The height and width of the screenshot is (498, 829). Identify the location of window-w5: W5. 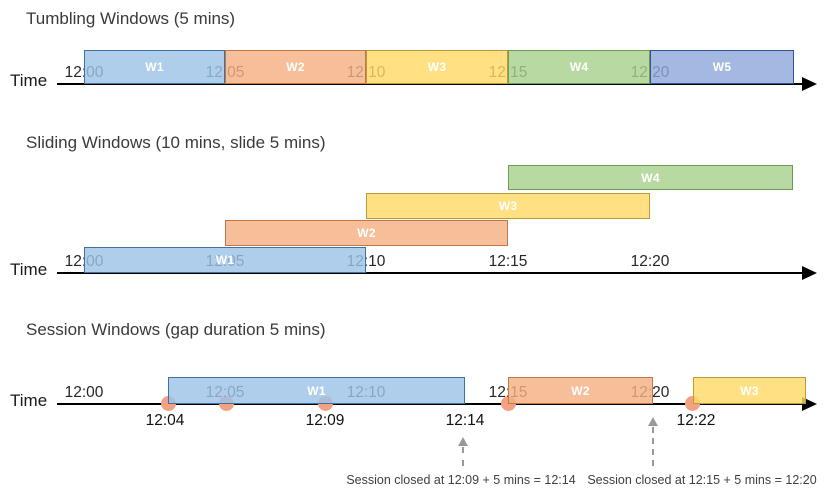
(722, 67).